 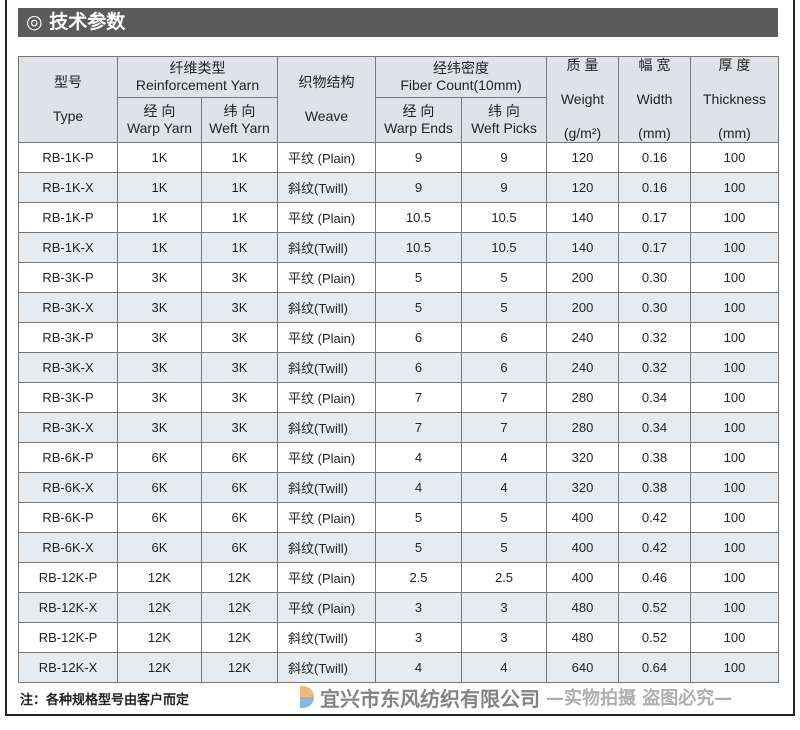 I want to click on table-cell: 280, so click(x=582, y=427).